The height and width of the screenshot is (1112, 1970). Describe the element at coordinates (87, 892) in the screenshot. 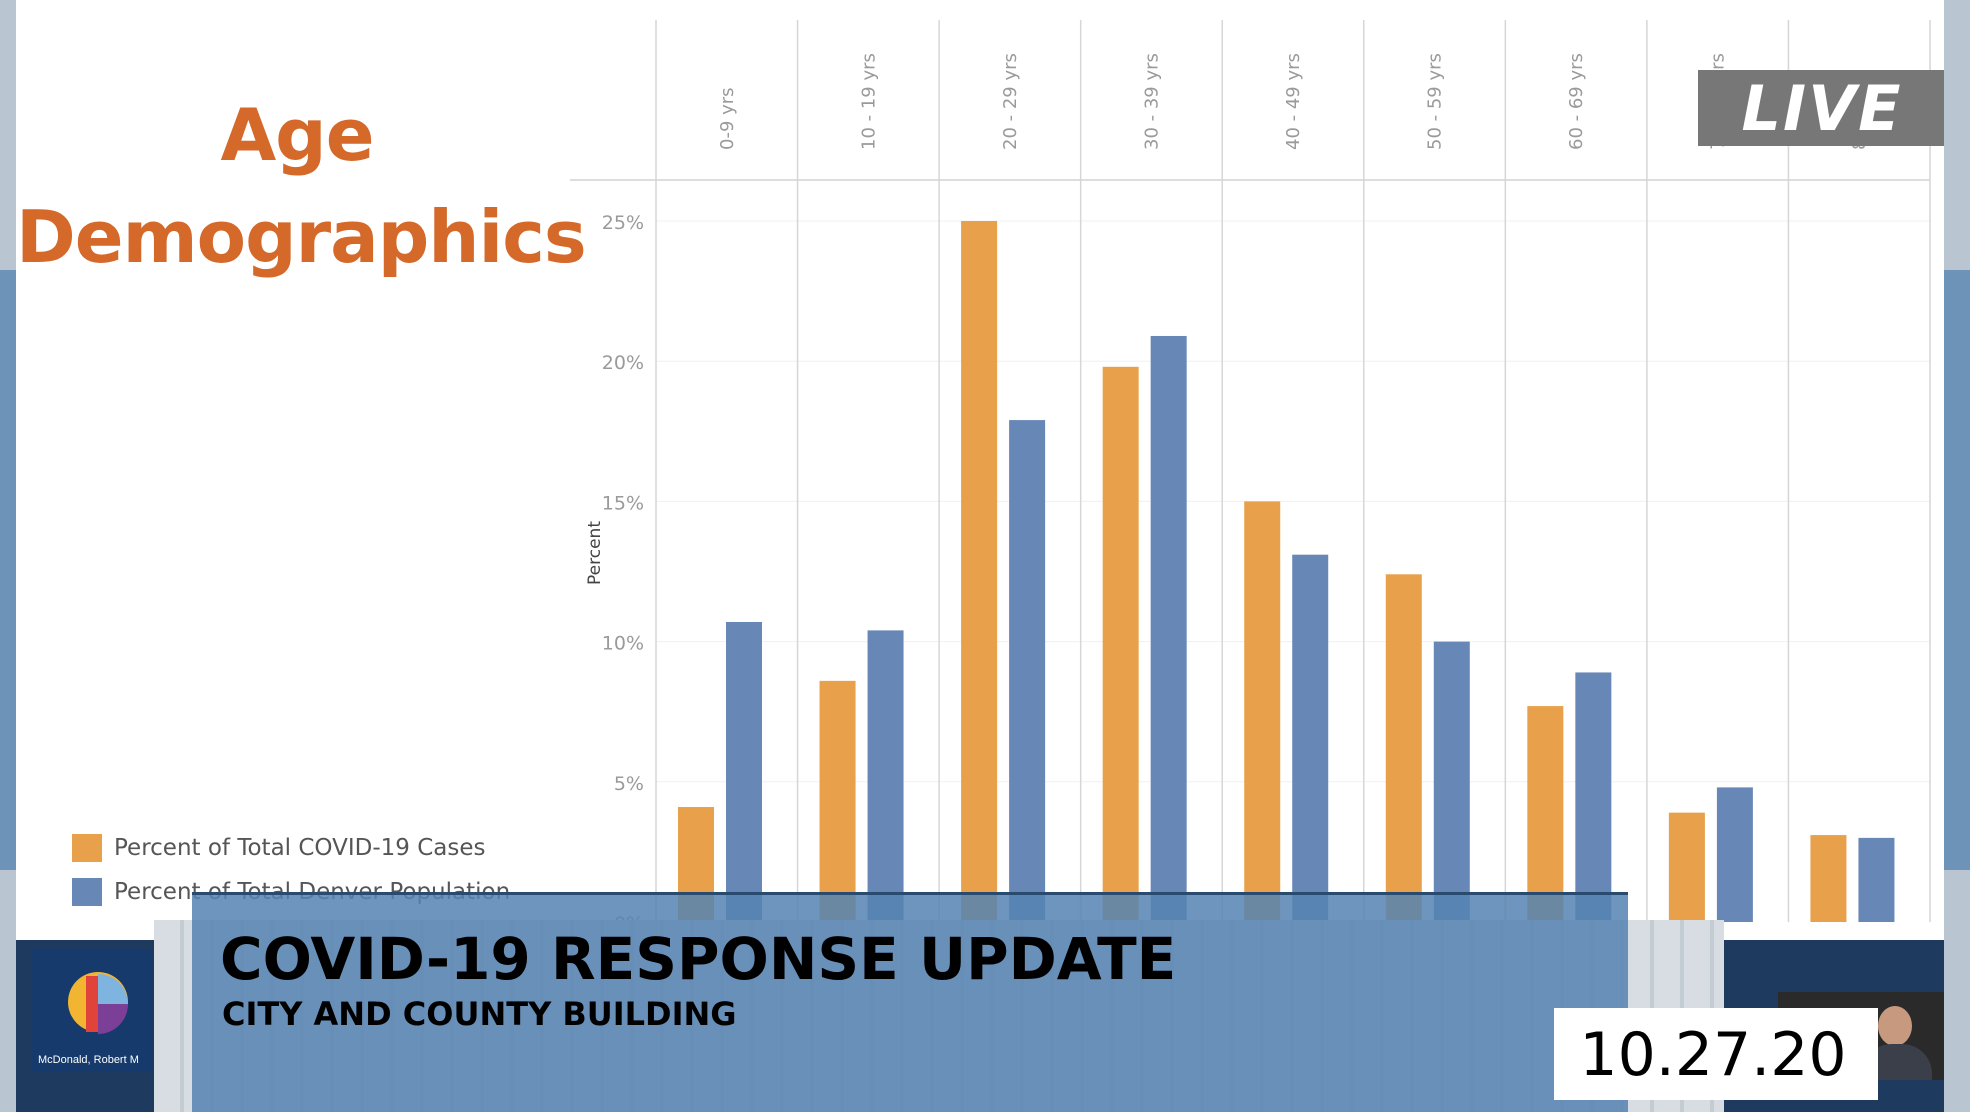

I see `legend-swatch-population` at that location.